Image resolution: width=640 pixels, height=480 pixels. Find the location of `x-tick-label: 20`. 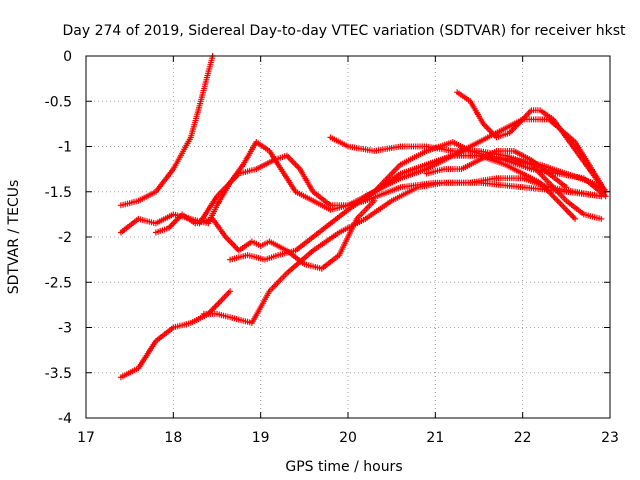

x-tick-label: 20 is located at coordinates (348, 438).